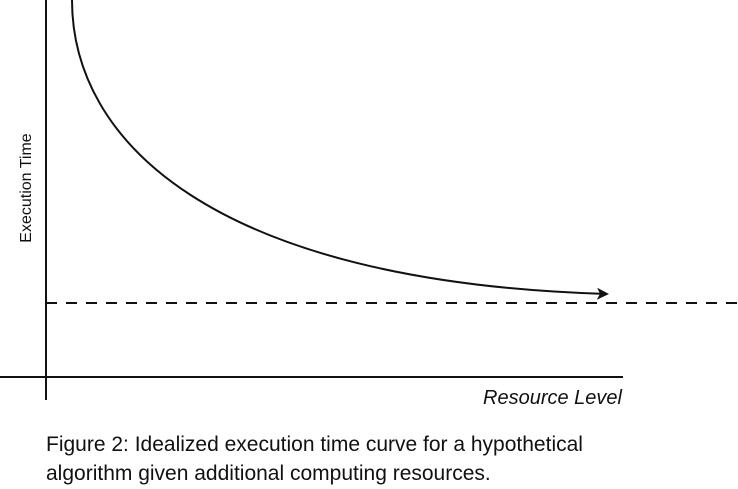 The image size is (738, 489). Describe the element at coordinates (553, 398) in the screenshot. I see `x-axis-label: Resource Level` at that location.